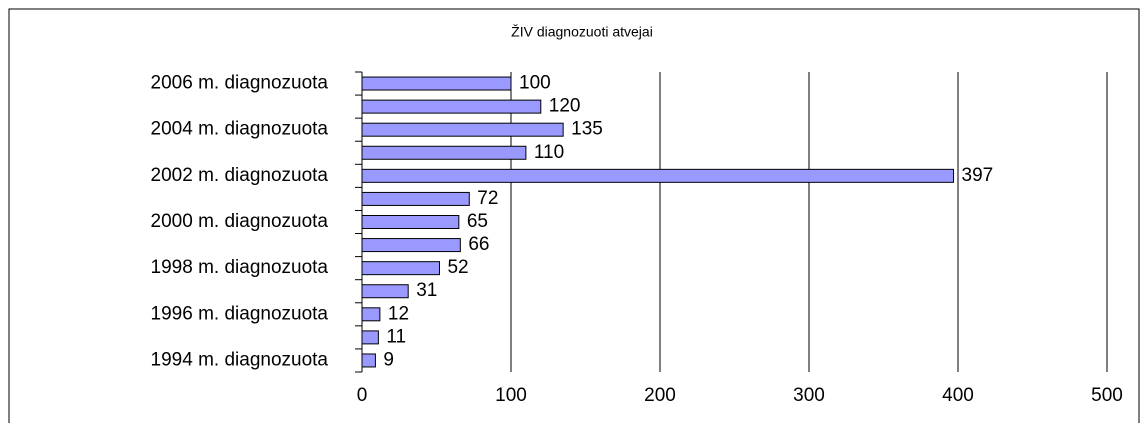 The image size is (1147, 423). I want to click on value-label: 11, so click(396, 336).